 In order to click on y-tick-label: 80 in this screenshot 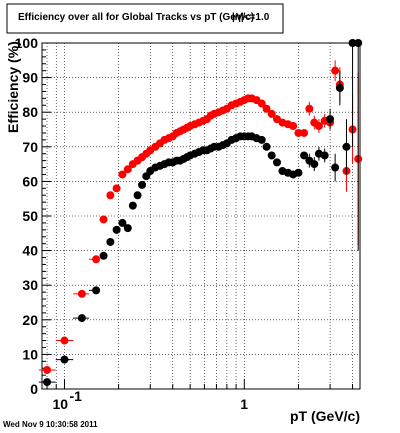, I will do `click(30, 112)`.